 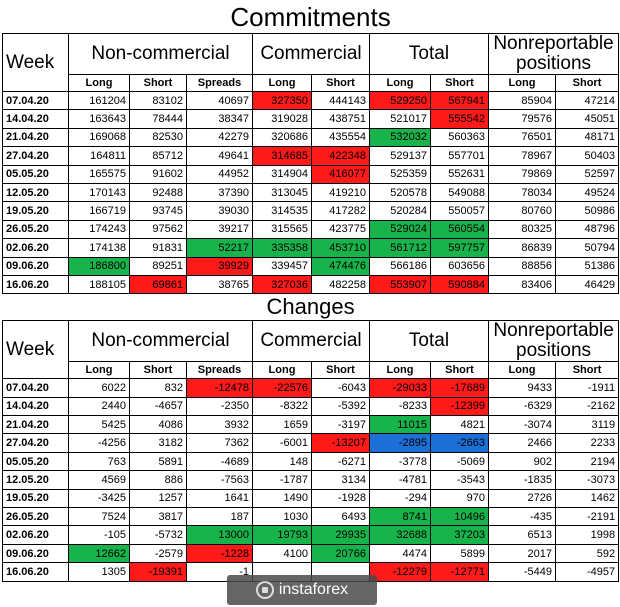 What do you see at coordinates (400, 498) in the screenshot?
I see `value-cell: -294` at bounding box center [400, 498].